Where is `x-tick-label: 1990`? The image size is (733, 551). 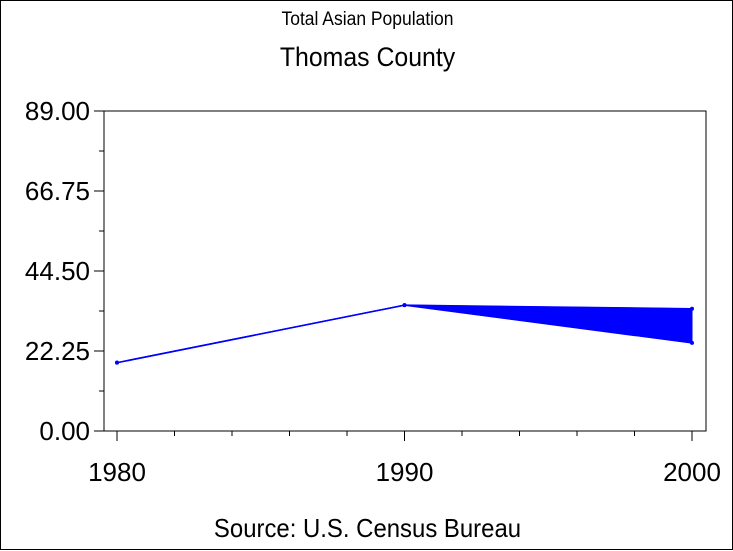 x-tick-label: 1990 is located at coordinates (405, 472).